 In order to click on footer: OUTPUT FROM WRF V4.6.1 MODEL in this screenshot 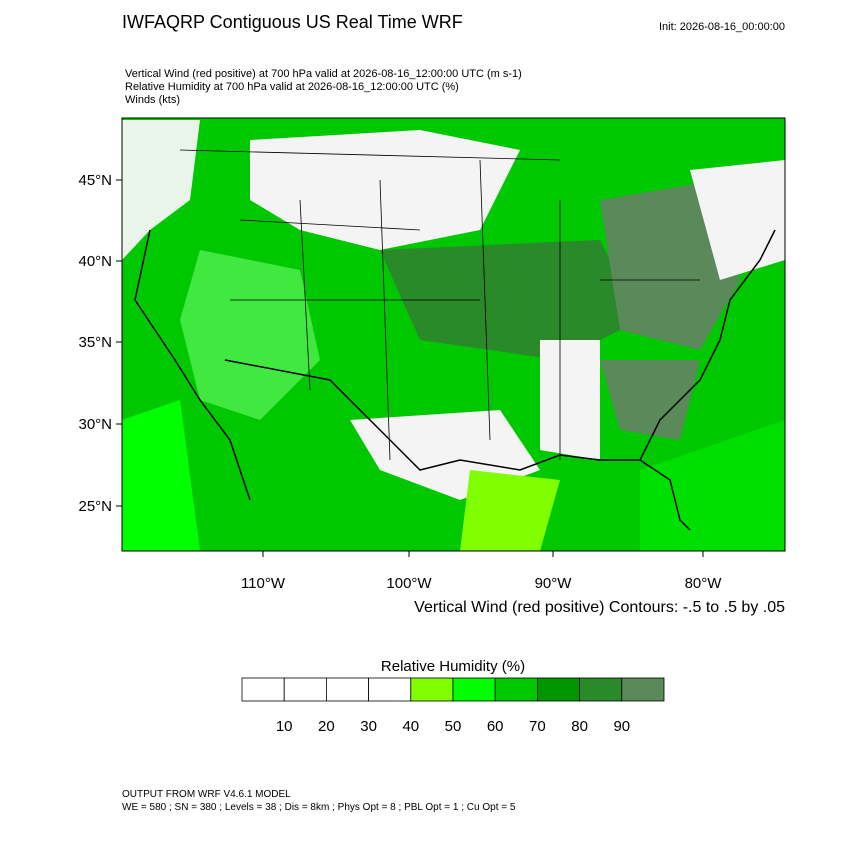, I will do `click(206, 794)`.